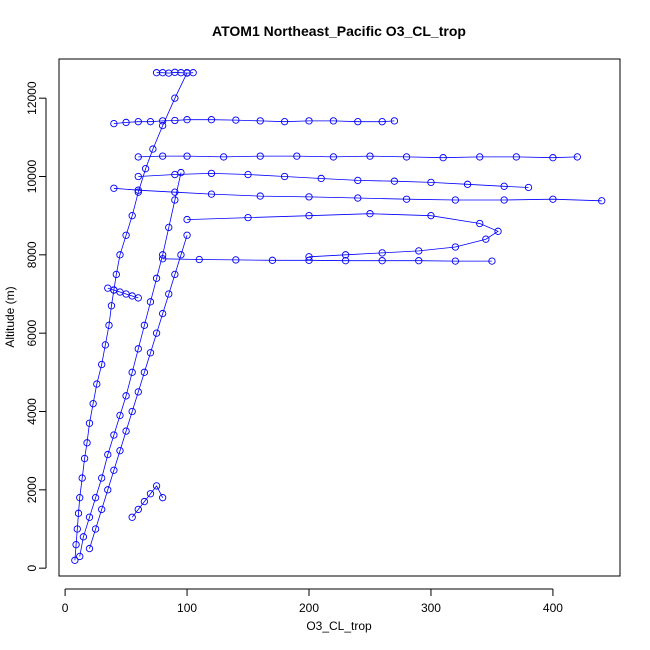  I want to click on y-tick-label: 4000, so click(32, 411).